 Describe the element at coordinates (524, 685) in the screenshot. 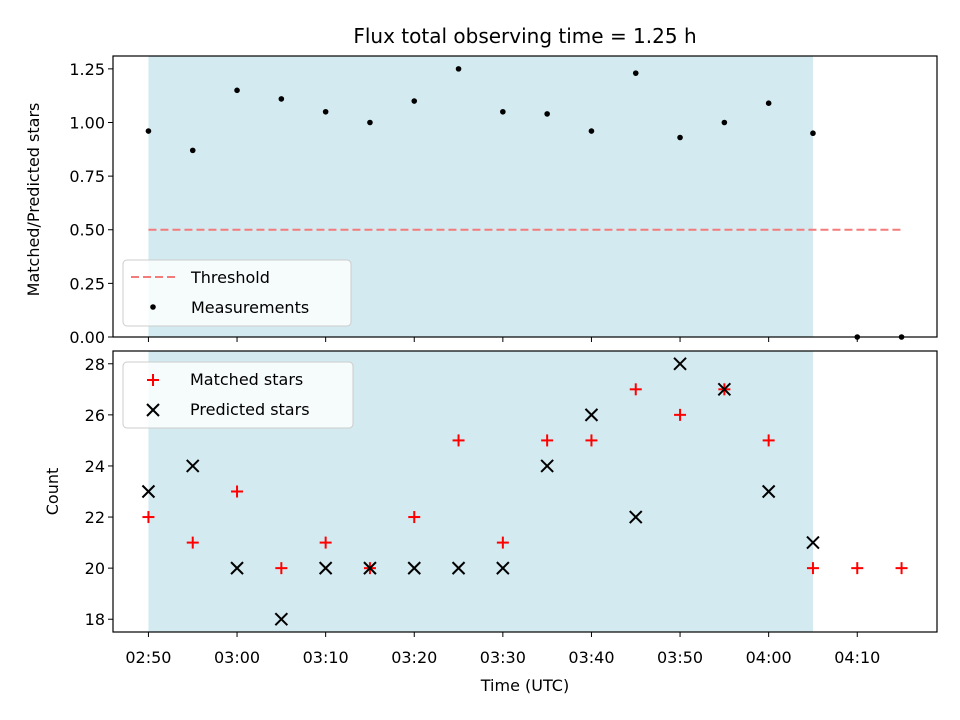

I see `x-axis-label: Time (UTC)` at that location.